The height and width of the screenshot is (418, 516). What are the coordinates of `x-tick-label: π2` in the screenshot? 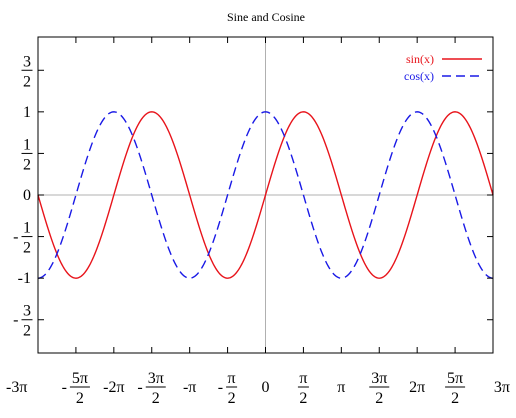 It's located at (303, 388).